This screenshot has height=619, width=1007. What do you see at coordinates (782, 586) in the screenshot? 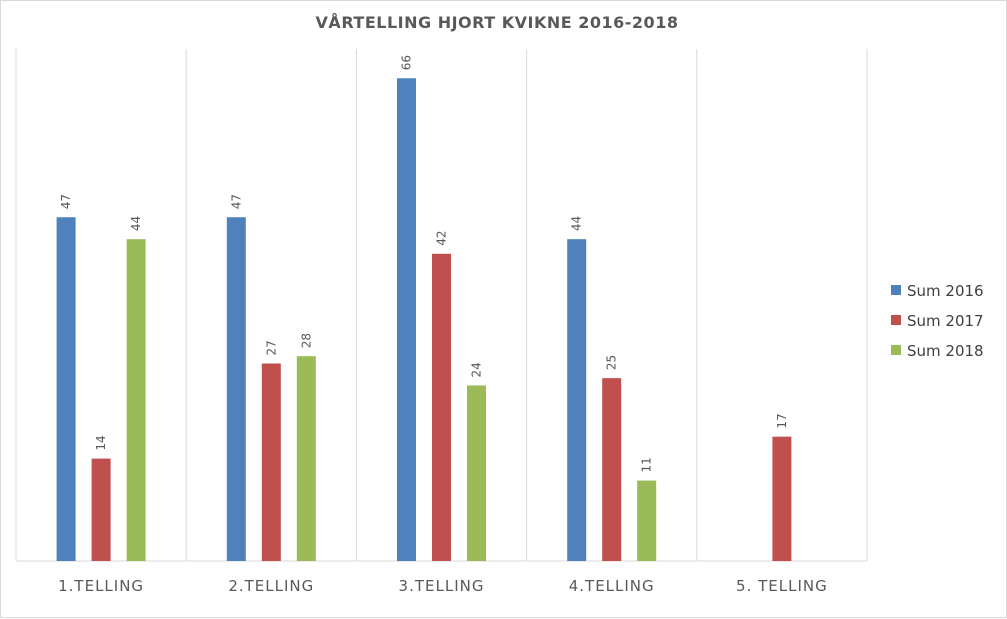
I see `x-tick-label: 5. TELLING` at bounding box center [782, 586].